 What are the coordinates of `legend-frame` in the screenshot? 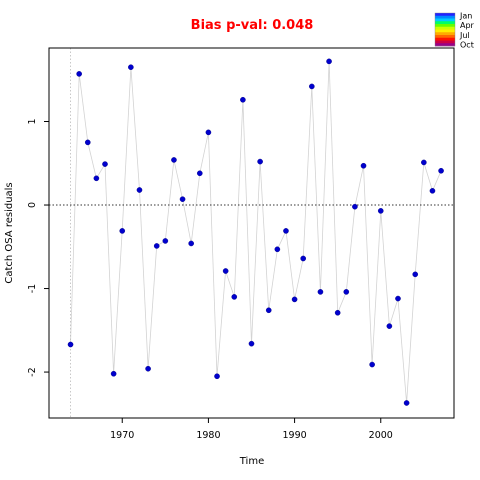 It's located at (445, 29).